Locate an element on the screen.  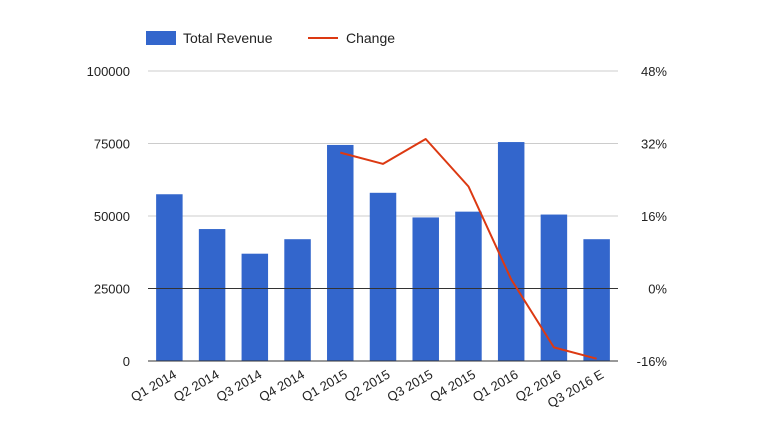
legend-label-change: Change is located at coordinates (370, 38).